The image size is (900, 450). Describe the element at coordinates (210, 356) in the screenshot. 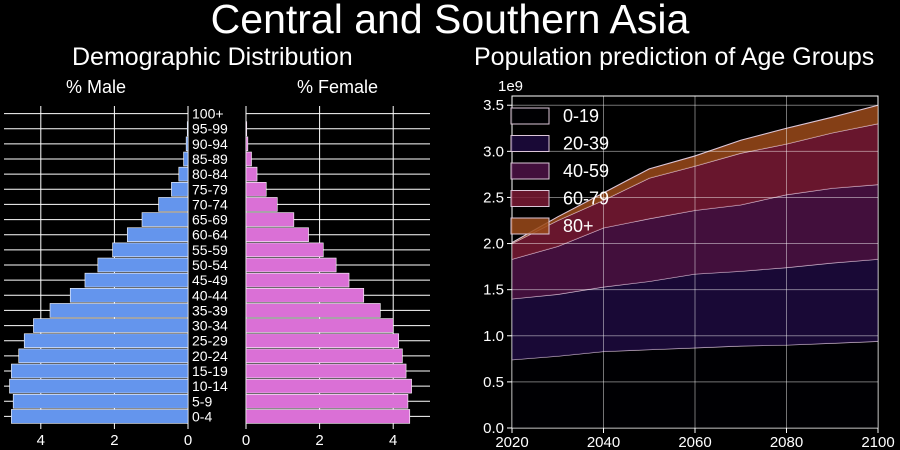

I see `age-label-20-24: 20-24` at that location.